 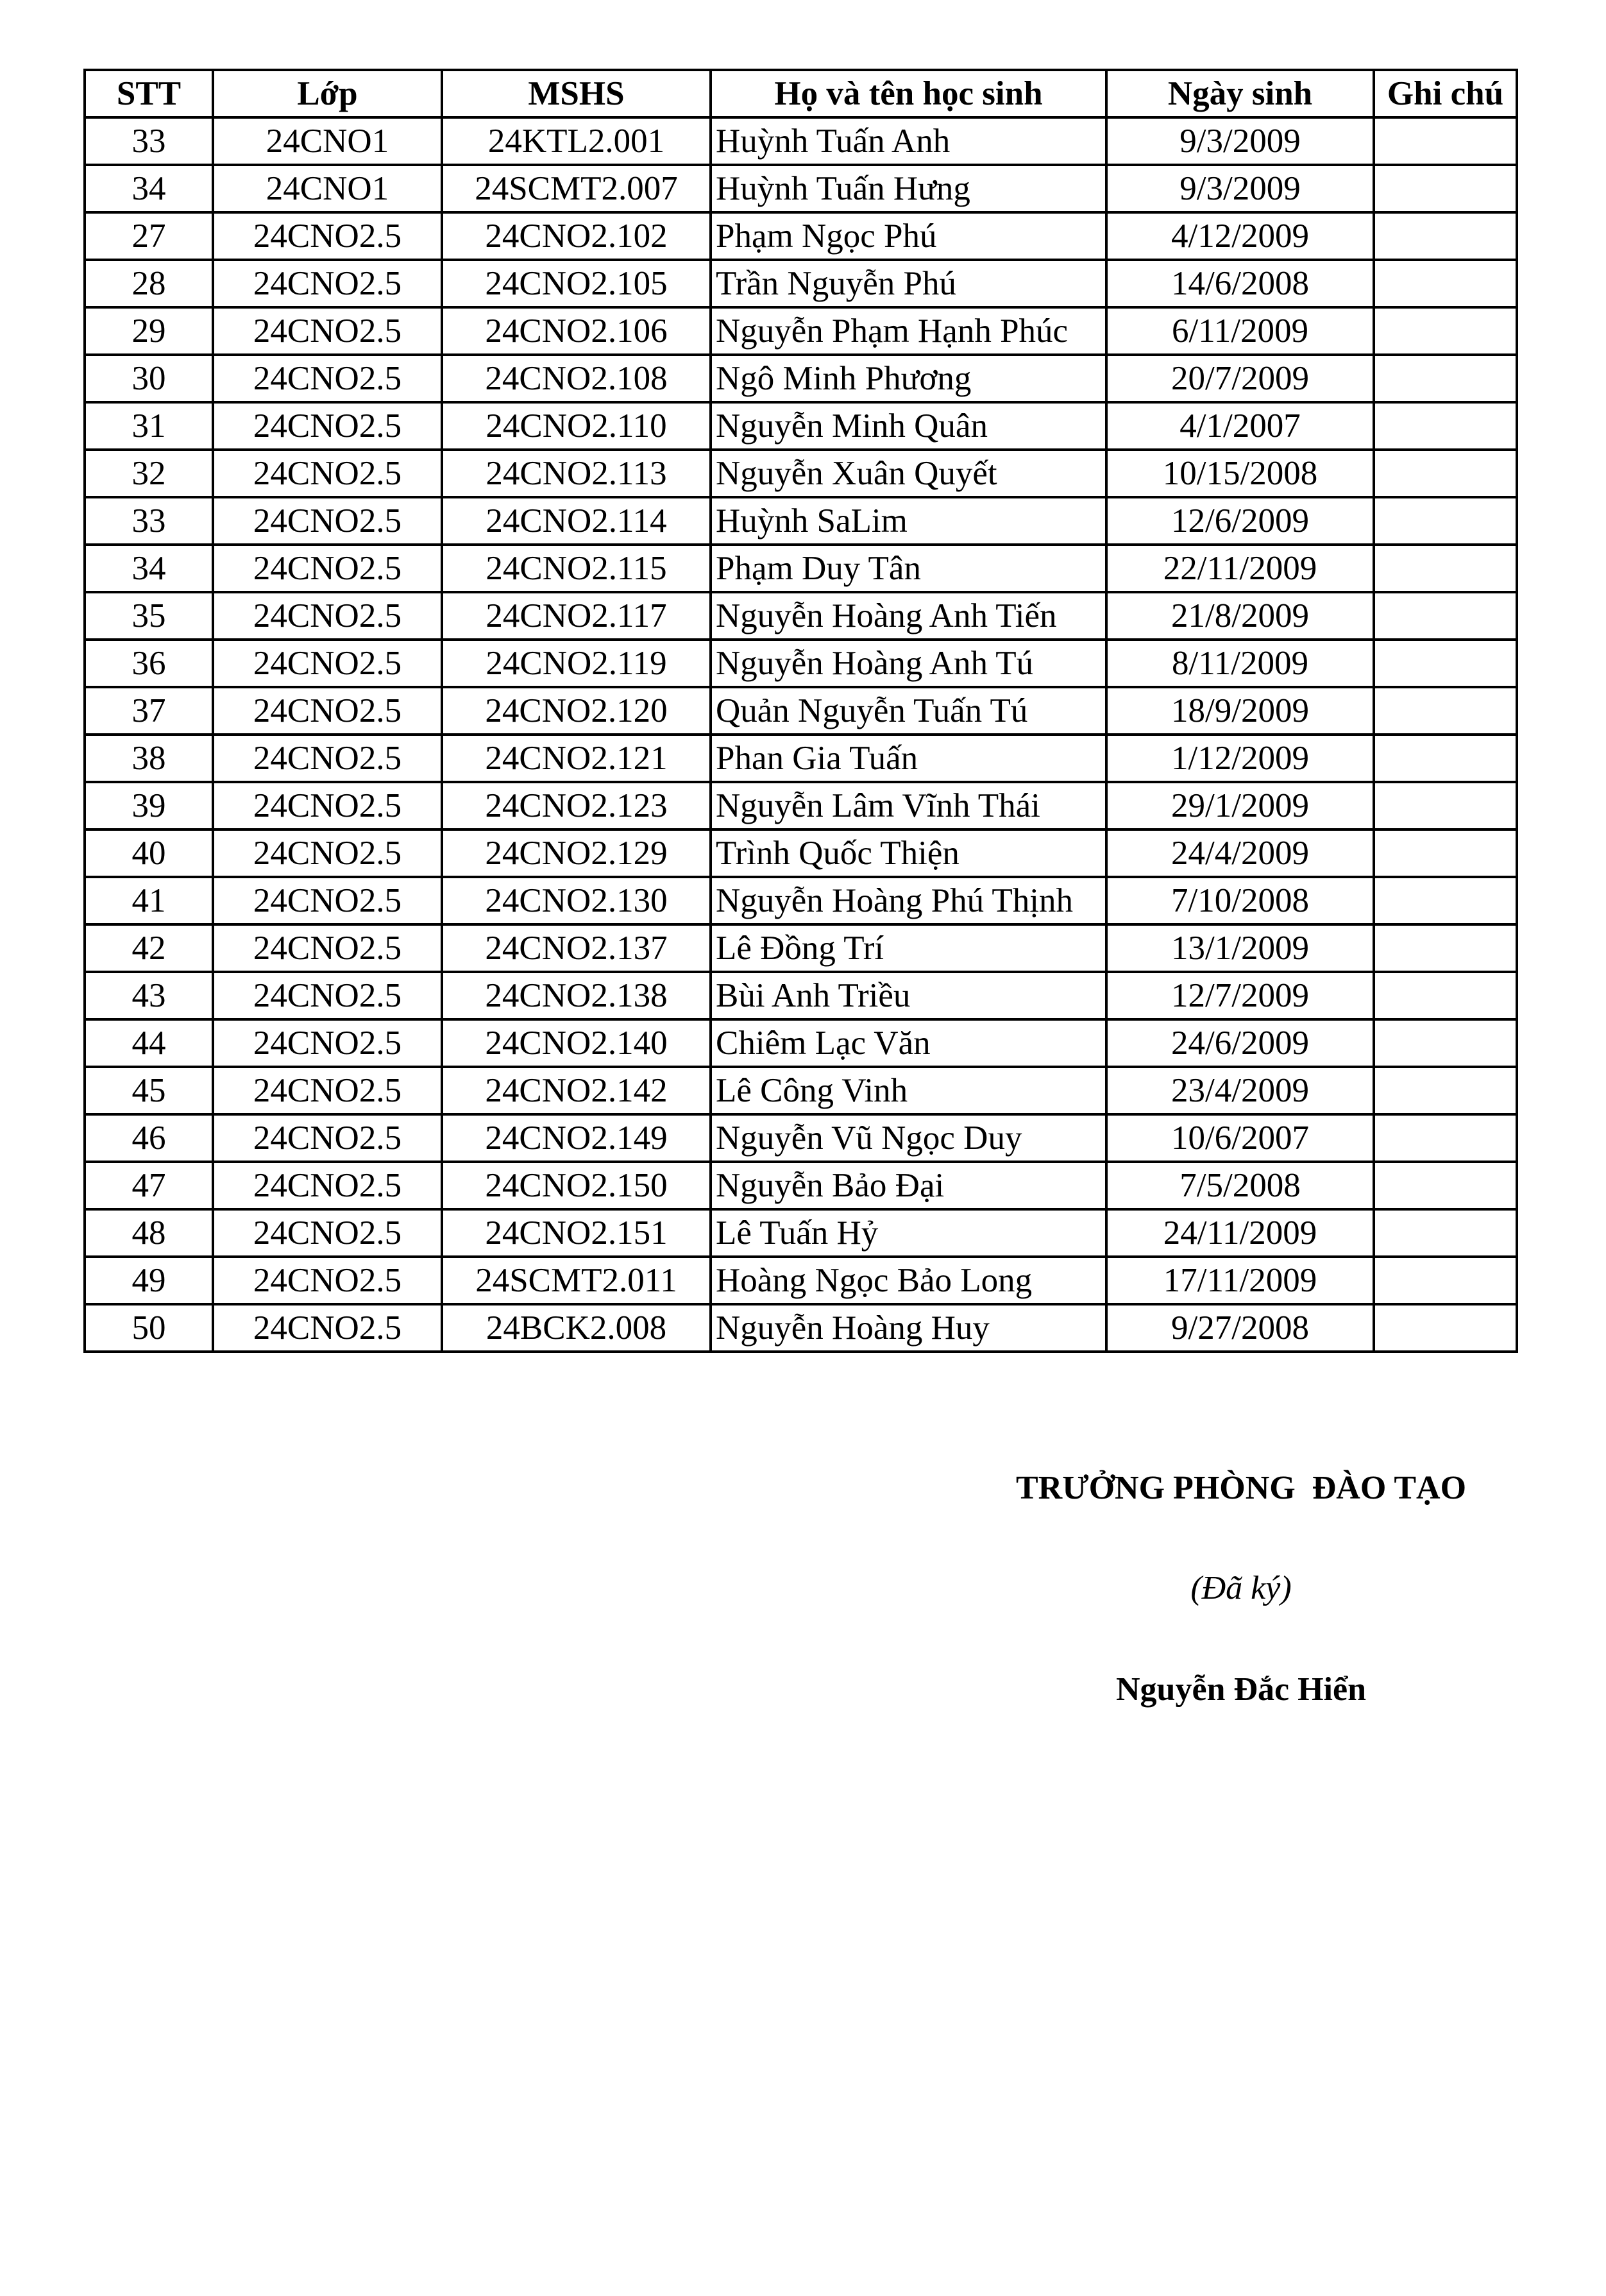 What do you see at coordinates (149, 1328) in the screenshot?
I see `cell-stt: 50` at bounding box center [149, 1328].